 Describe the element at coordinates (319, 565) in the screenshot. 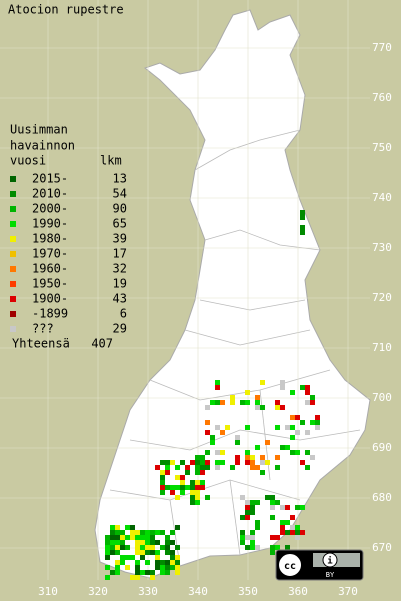

I see `license-badge: cc i BY` at that location.